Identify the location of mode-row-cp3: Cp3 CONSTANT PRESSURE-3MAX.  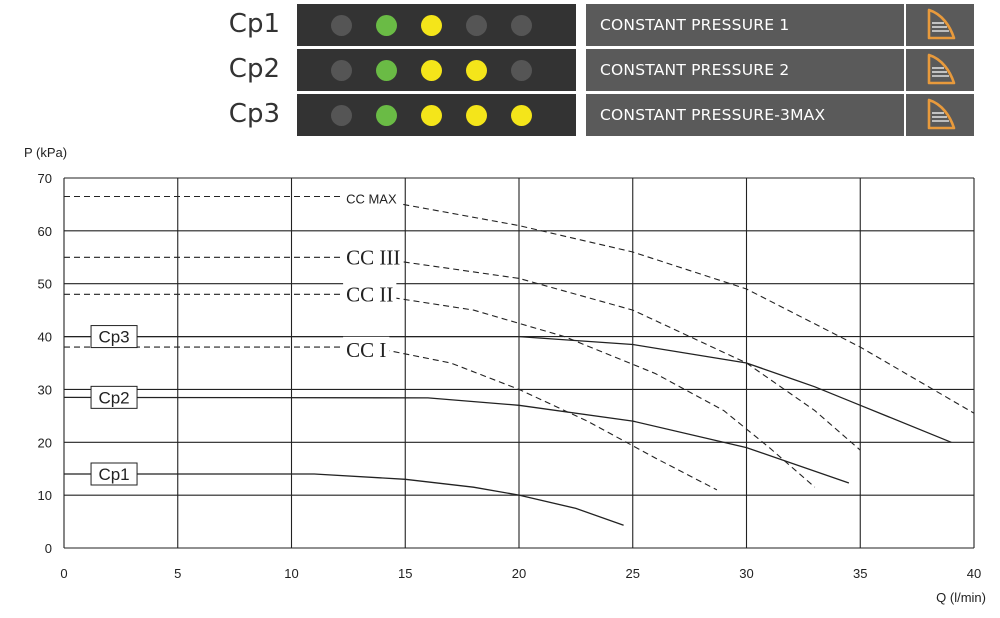
(500, 116).